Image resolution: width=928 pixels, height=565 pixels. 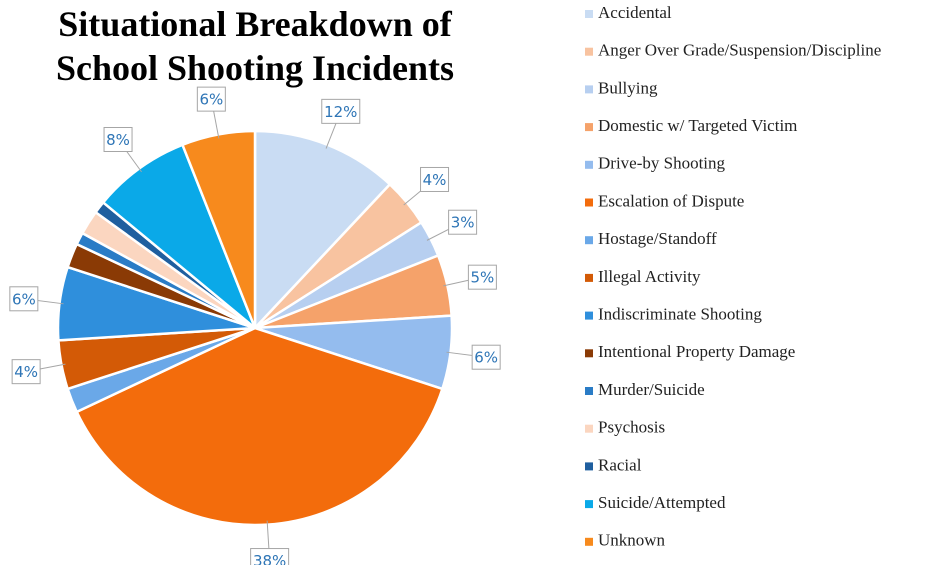 What do you see at coordinates (680, 314) in the screenshot?
I see `legend-label: Indiscriminate Shooting` at bounding box center [680, 314].